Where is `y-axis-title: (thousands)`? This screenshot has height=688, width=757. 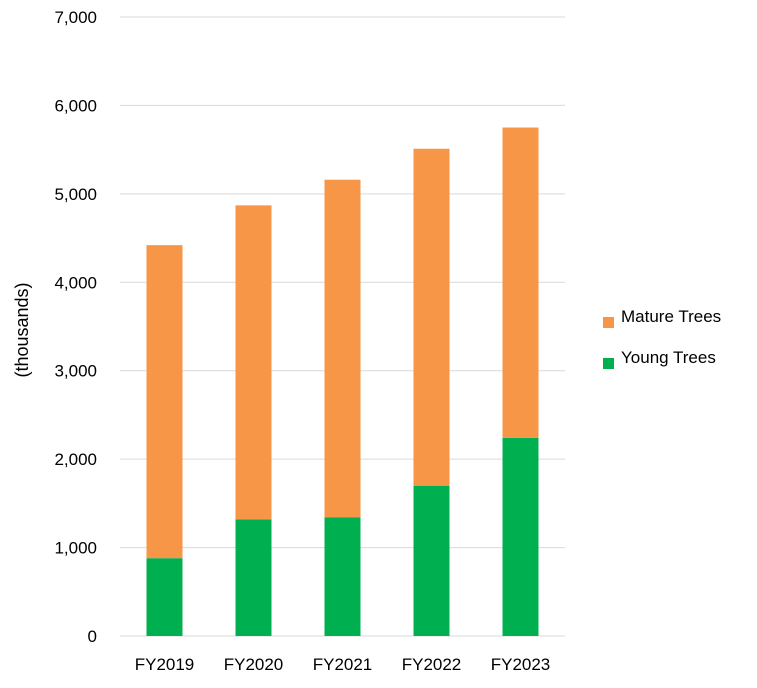
y-axis-title: (thousands) is located at coordinates (22, 329).